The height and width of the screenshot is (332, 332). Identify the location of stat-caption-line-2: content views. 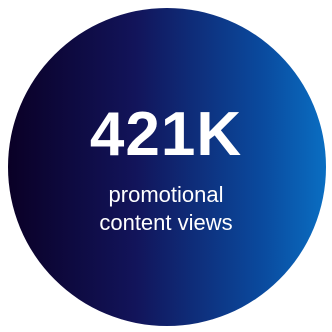
(166, 222).